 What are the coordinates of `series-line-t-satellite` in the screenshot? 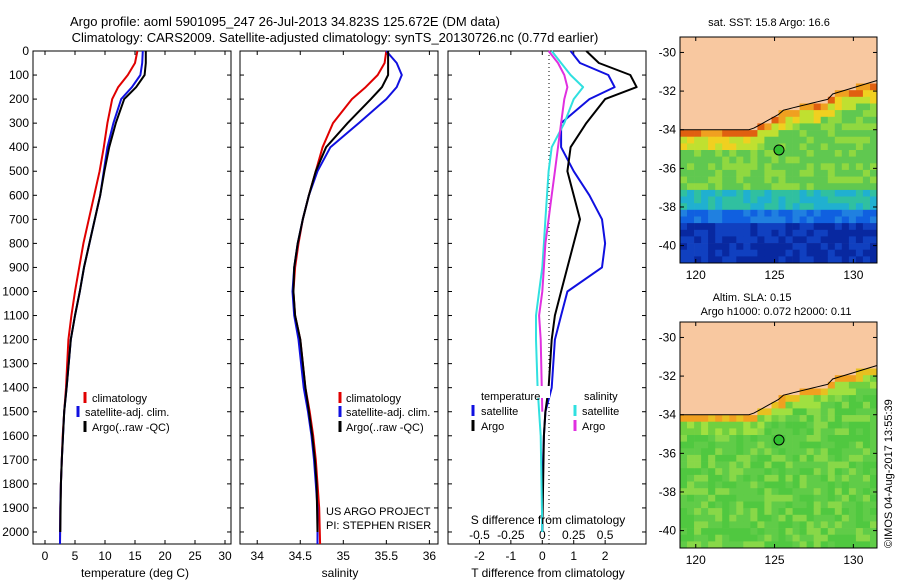 It's located at (578, 291).